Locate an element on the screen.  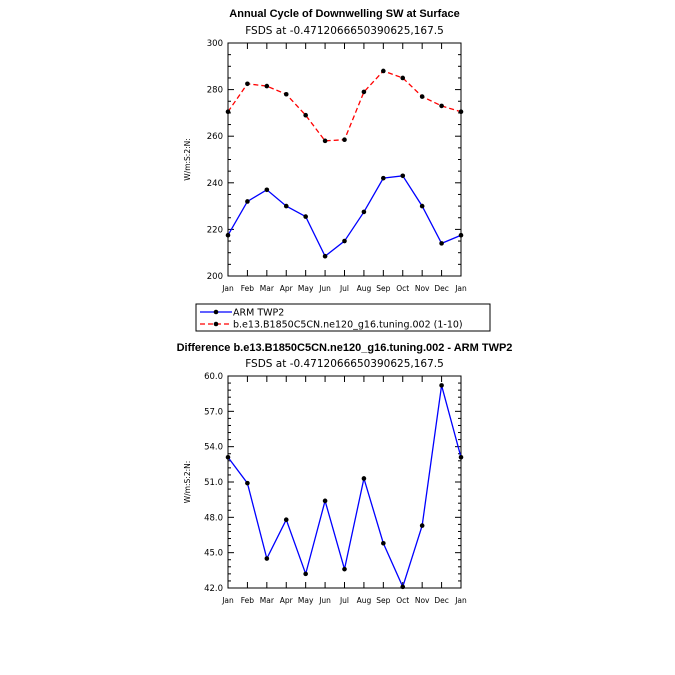
chart-0-ytick-label: 200 is located at coordinates (215, 277).